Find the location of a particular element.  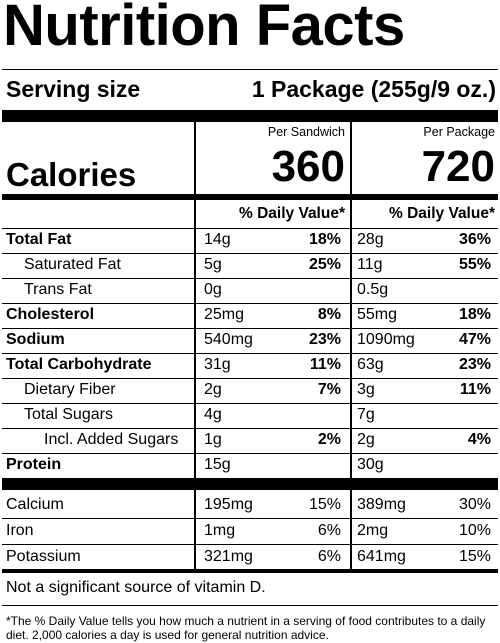

column-header-per-package: Per Package is located at coordinates (459, 132).